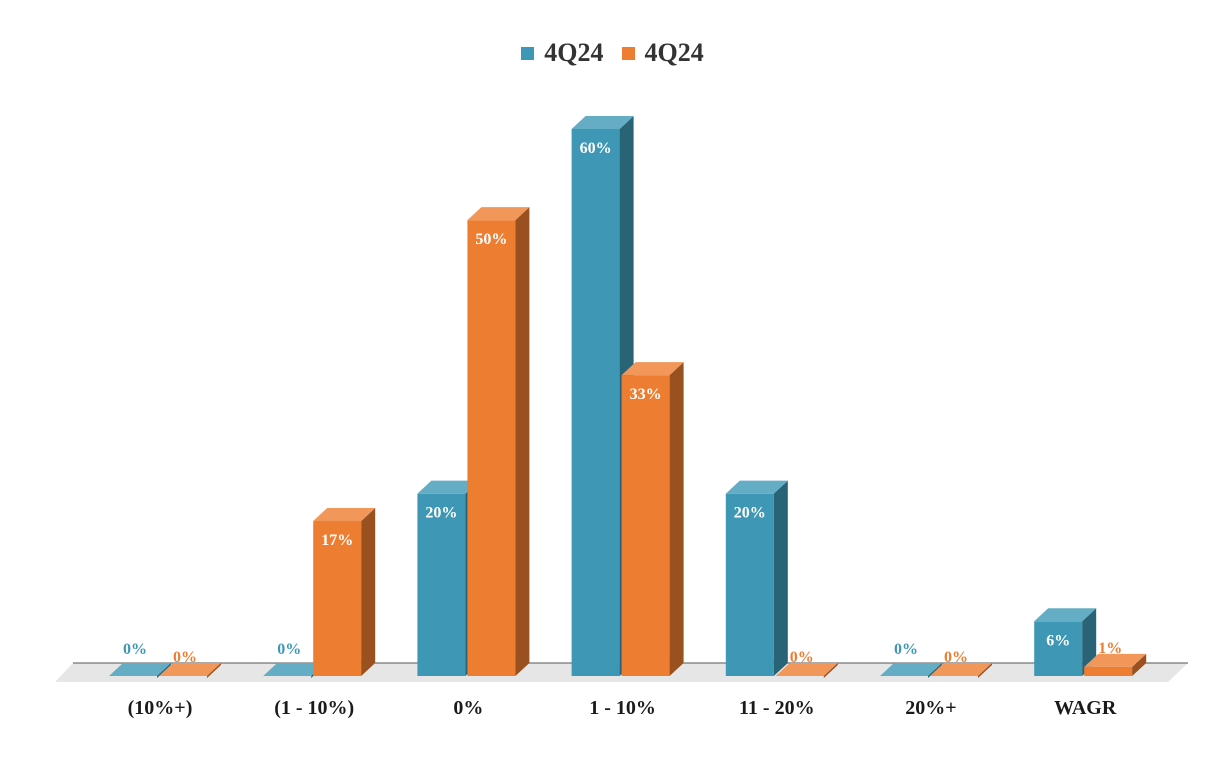 Image resolution: width=1225 pixels, height=759 pixels. I want to click on category-label-4: 1 - 10%, so click(622, 708).